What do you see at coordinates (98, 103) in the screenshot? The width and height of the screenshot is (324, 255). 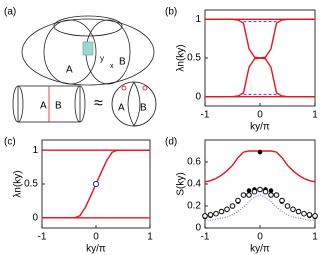 I see `approx-sign: ≈` at bounding box center [98, 103].